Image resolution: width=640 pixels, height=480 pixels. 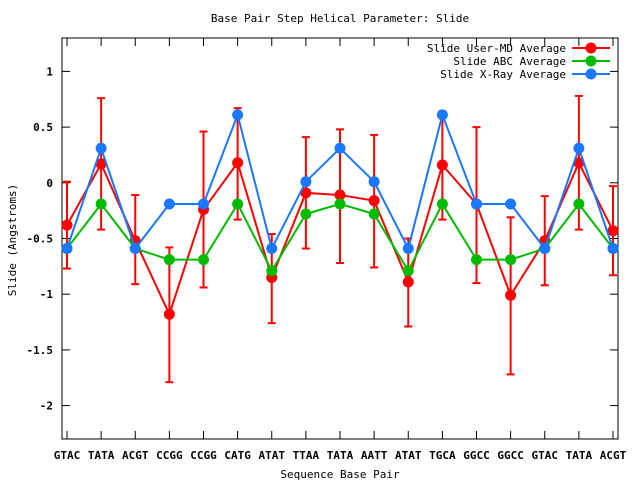 I want to click on legend-label: Slide User-MD Average, so click(x=496, y=48).